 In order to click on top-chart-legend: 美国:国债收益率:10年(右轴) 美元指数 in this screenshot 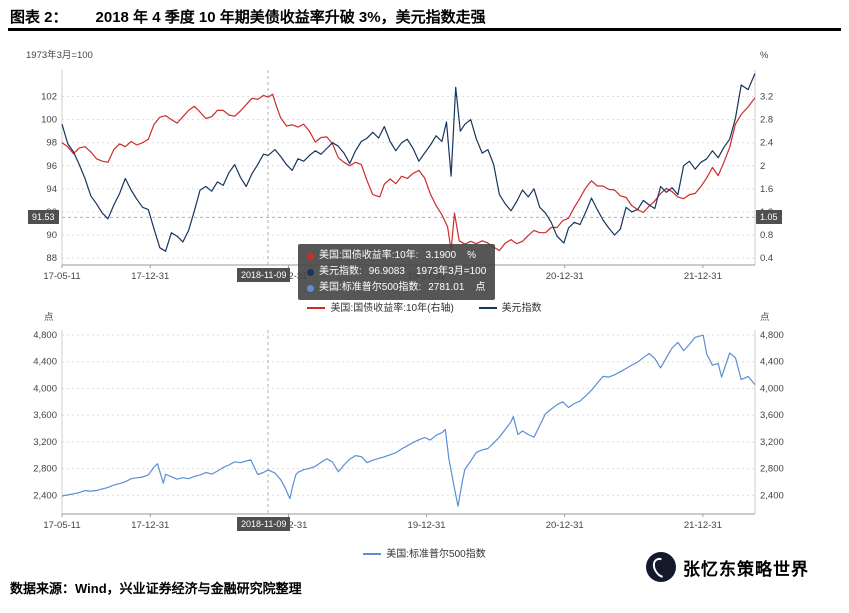, I will do `click(424, 306)`.